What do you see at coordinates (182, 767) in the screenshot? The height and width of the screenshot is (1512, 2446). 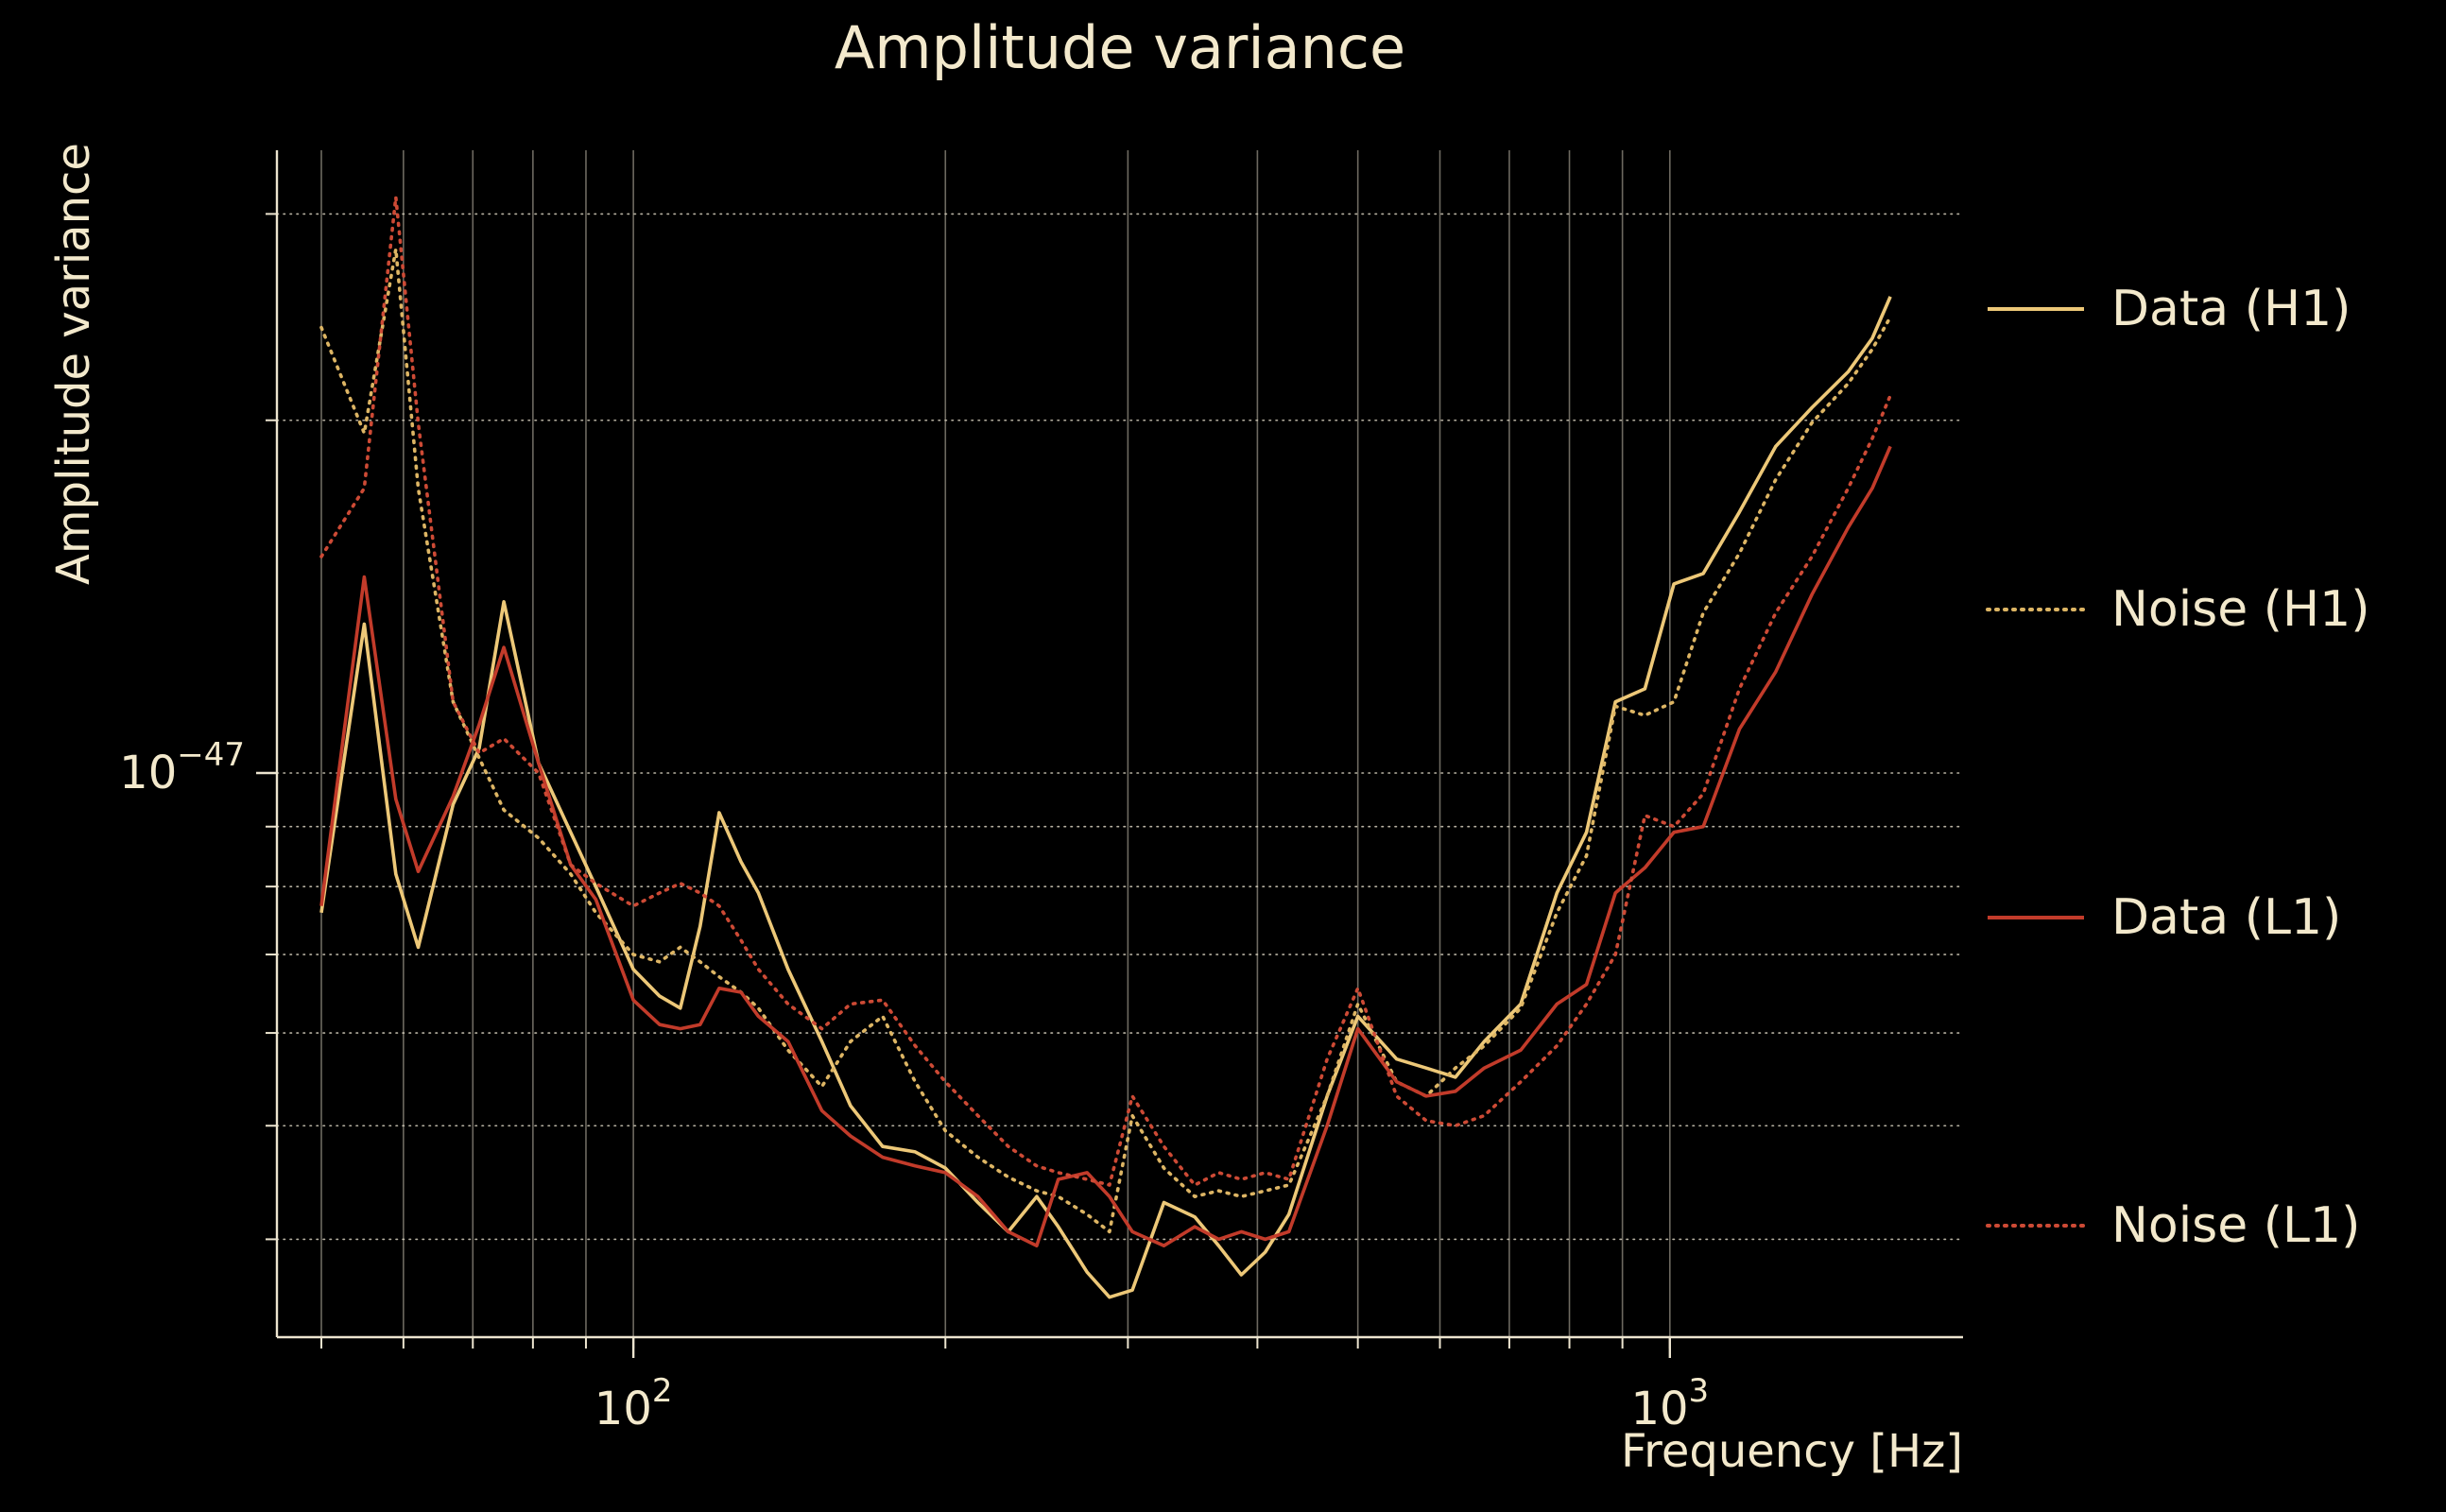 I see `y-tick-label: 10−47` at bounding box center [182, 767].